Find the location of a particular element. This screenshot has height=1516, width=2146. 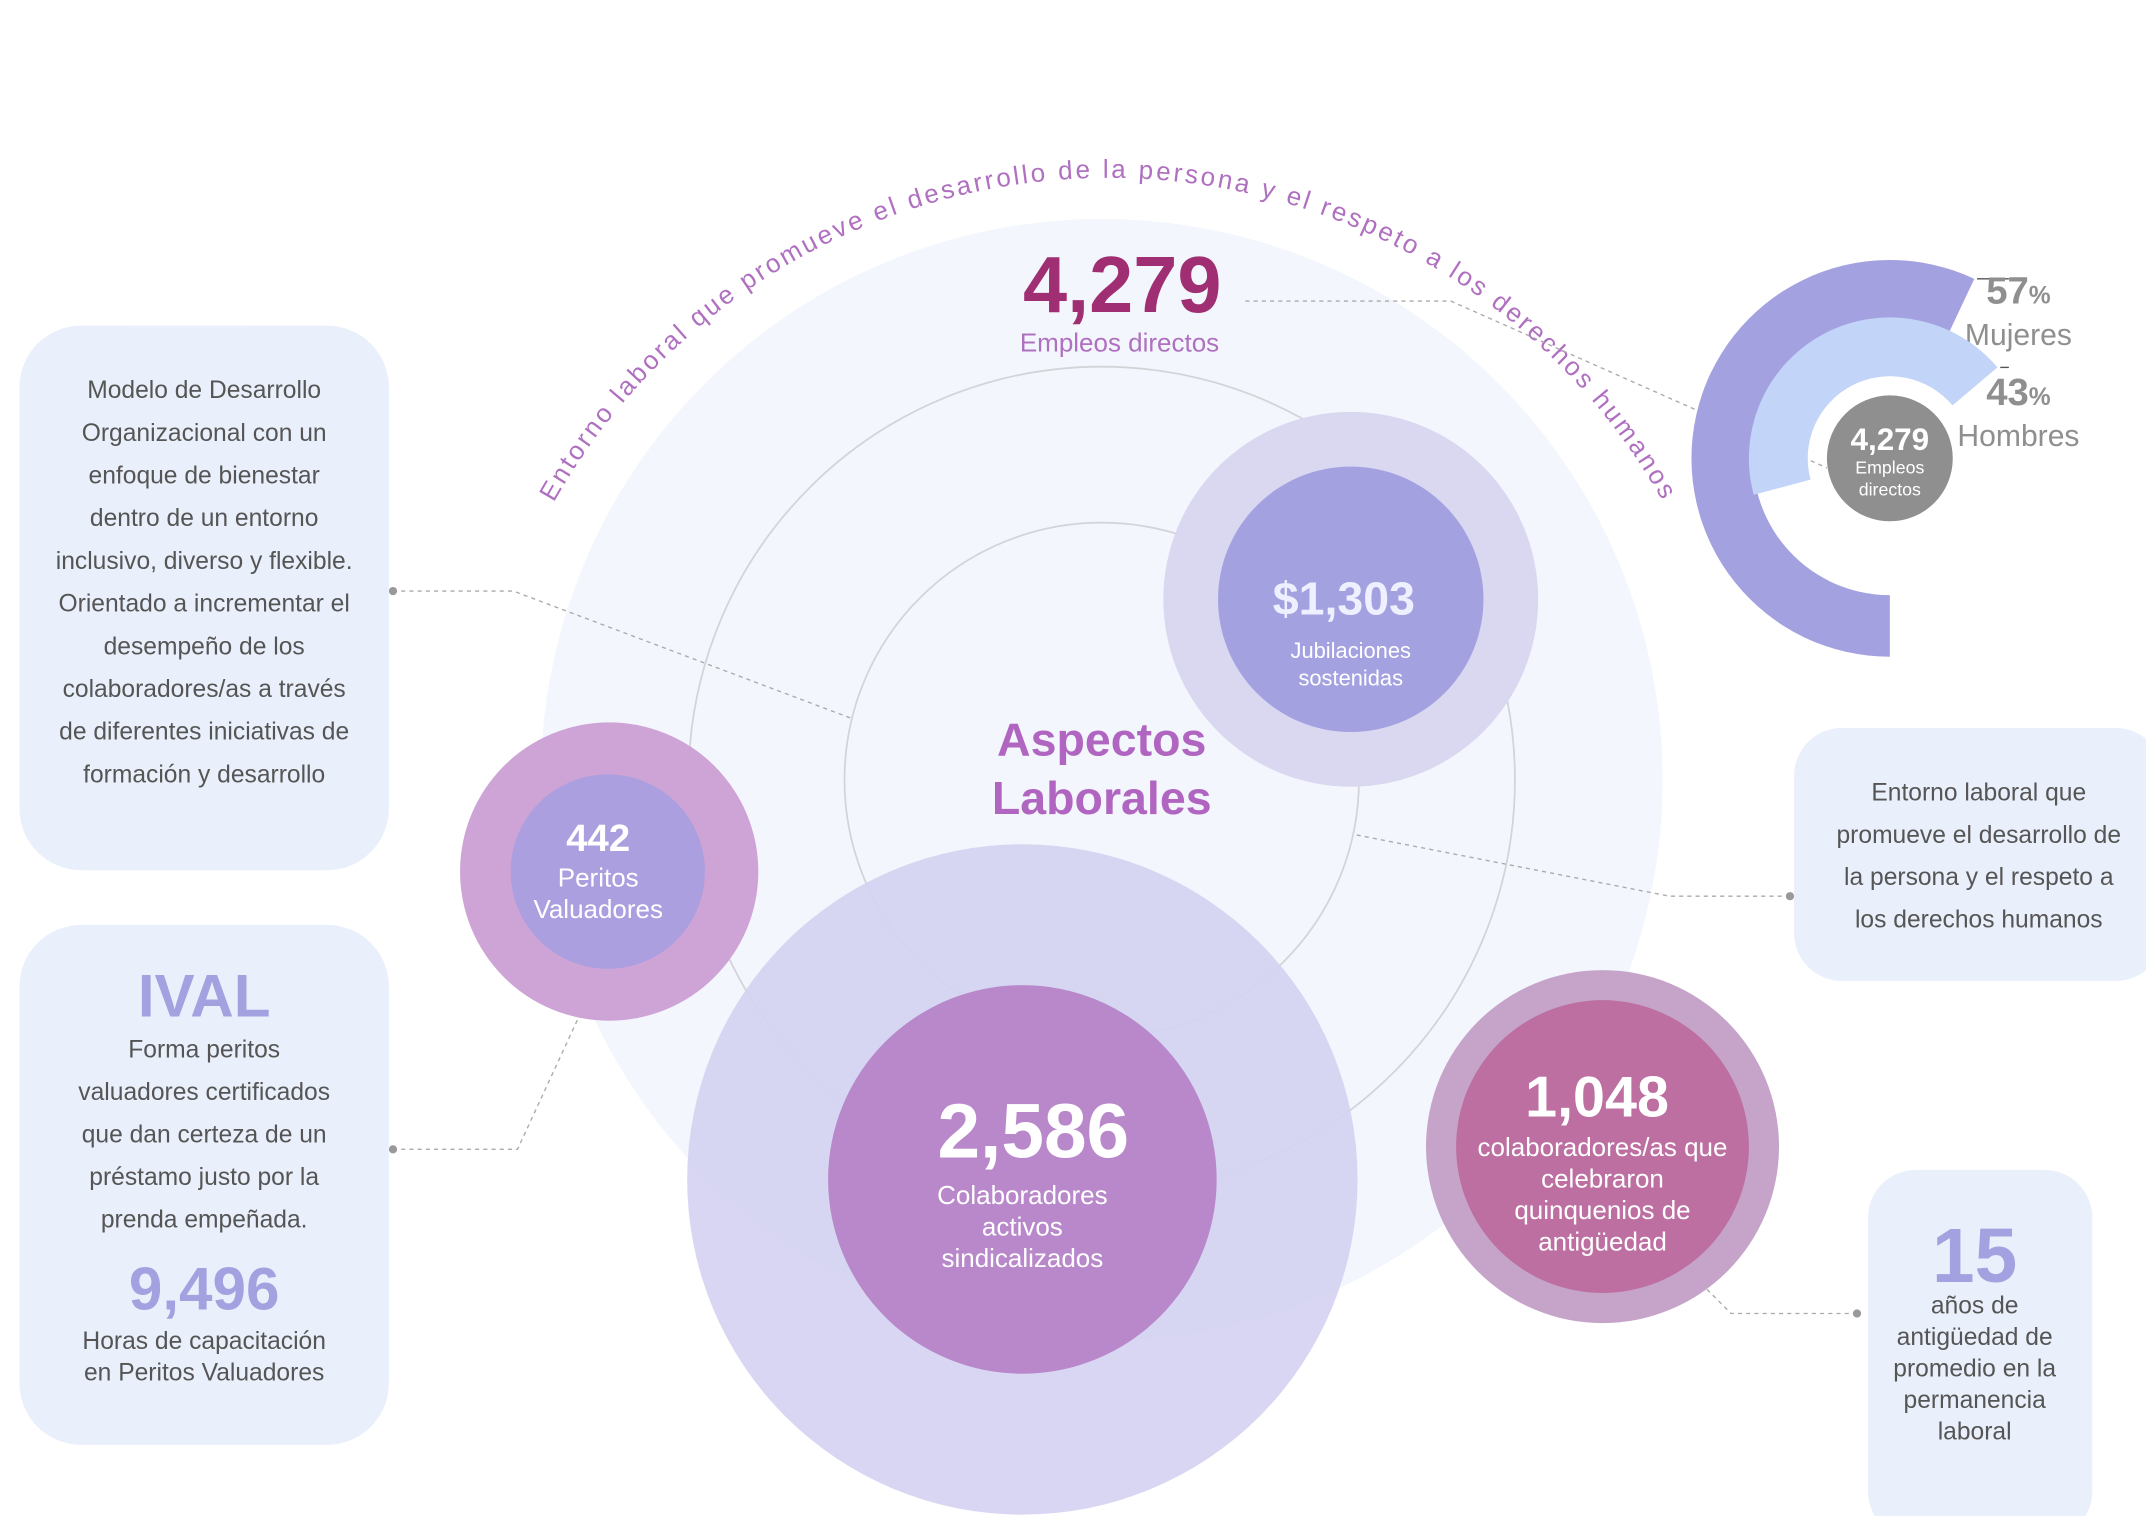

box-text: en Peritos Valuadores is located at coordinates (204, 1373).